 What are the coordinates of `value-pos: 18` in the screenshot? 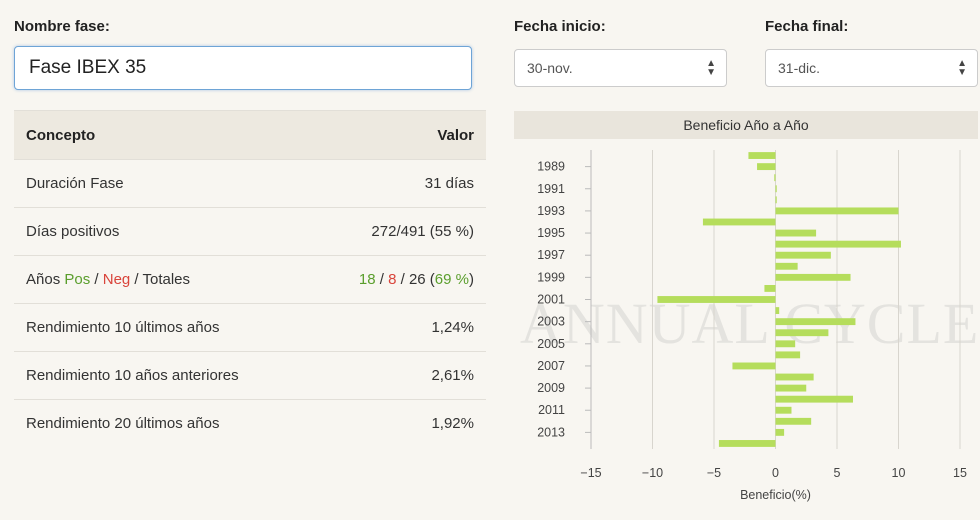 It's located at (367, 279).